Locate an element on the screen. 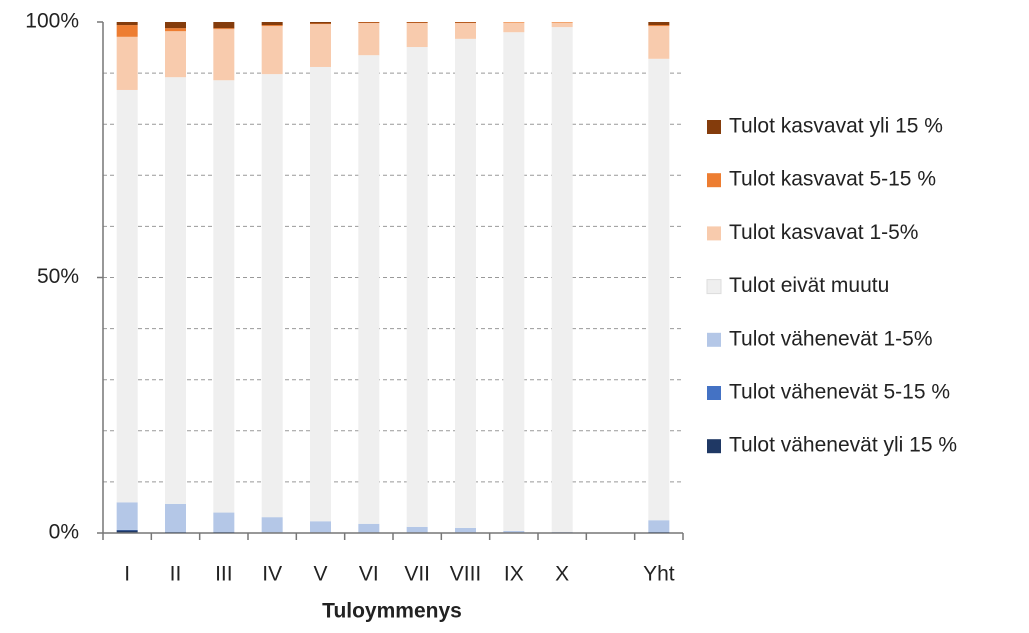  x-tick-label: IX is located at coordinates (514, 574).